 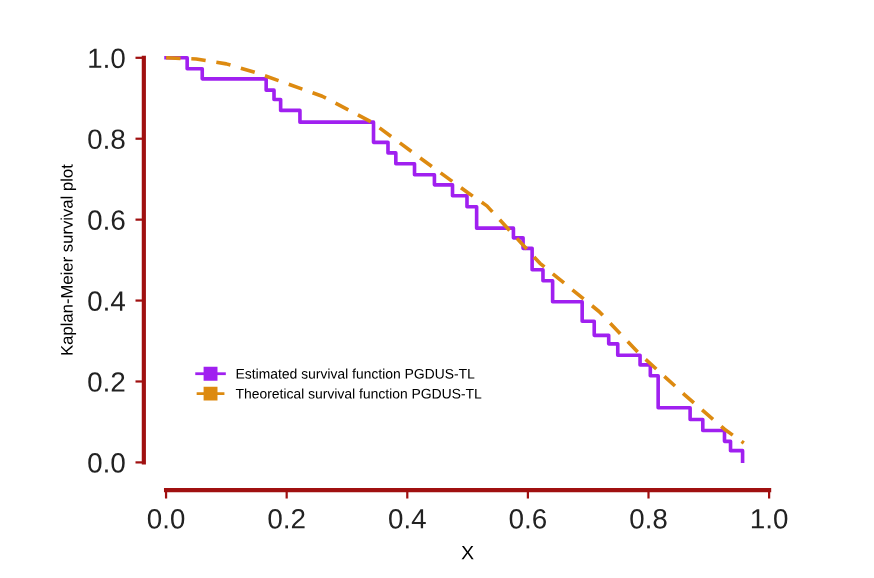 What do you see at coordinates (407, 518) in the screenshot?
I see `x-tick-label: 0.4` at bounding box center [407, 518].